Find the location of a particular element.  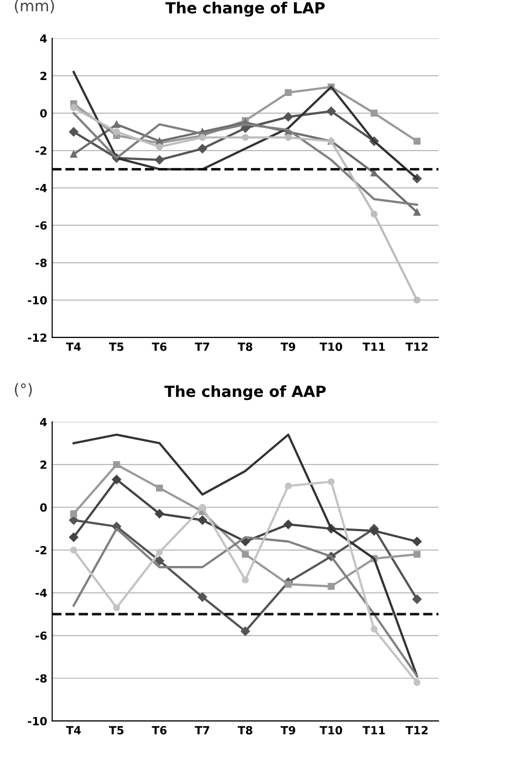

y-axis-title: (°) is located at coordinates (23, 390).